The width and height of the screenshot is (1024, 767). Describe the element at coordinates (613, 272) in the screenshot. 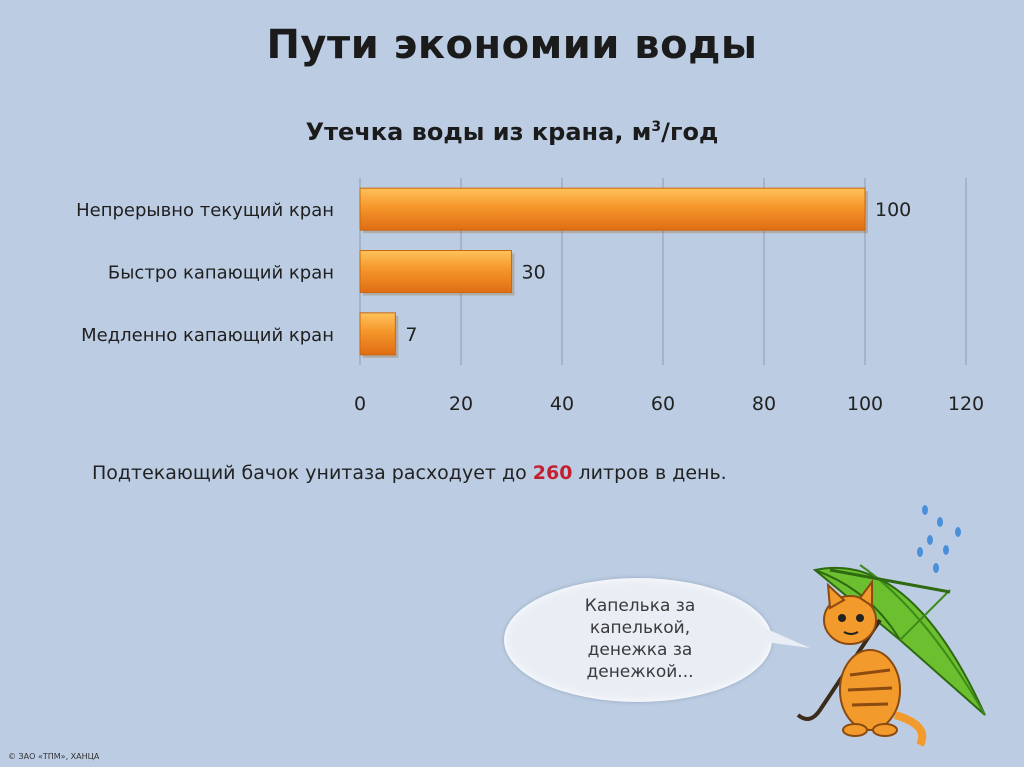

I see `bar-layer` at that location.